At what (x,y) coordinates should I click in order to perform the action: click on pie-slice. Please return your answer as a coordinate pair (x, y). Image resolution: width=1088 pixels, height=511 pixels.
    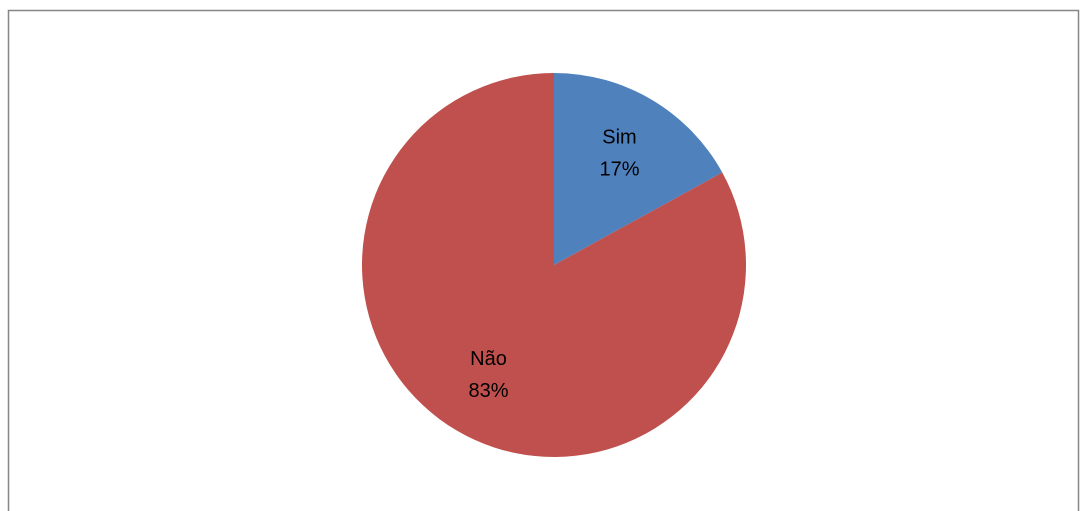
    Looking at the image, I should click on (638, 169).